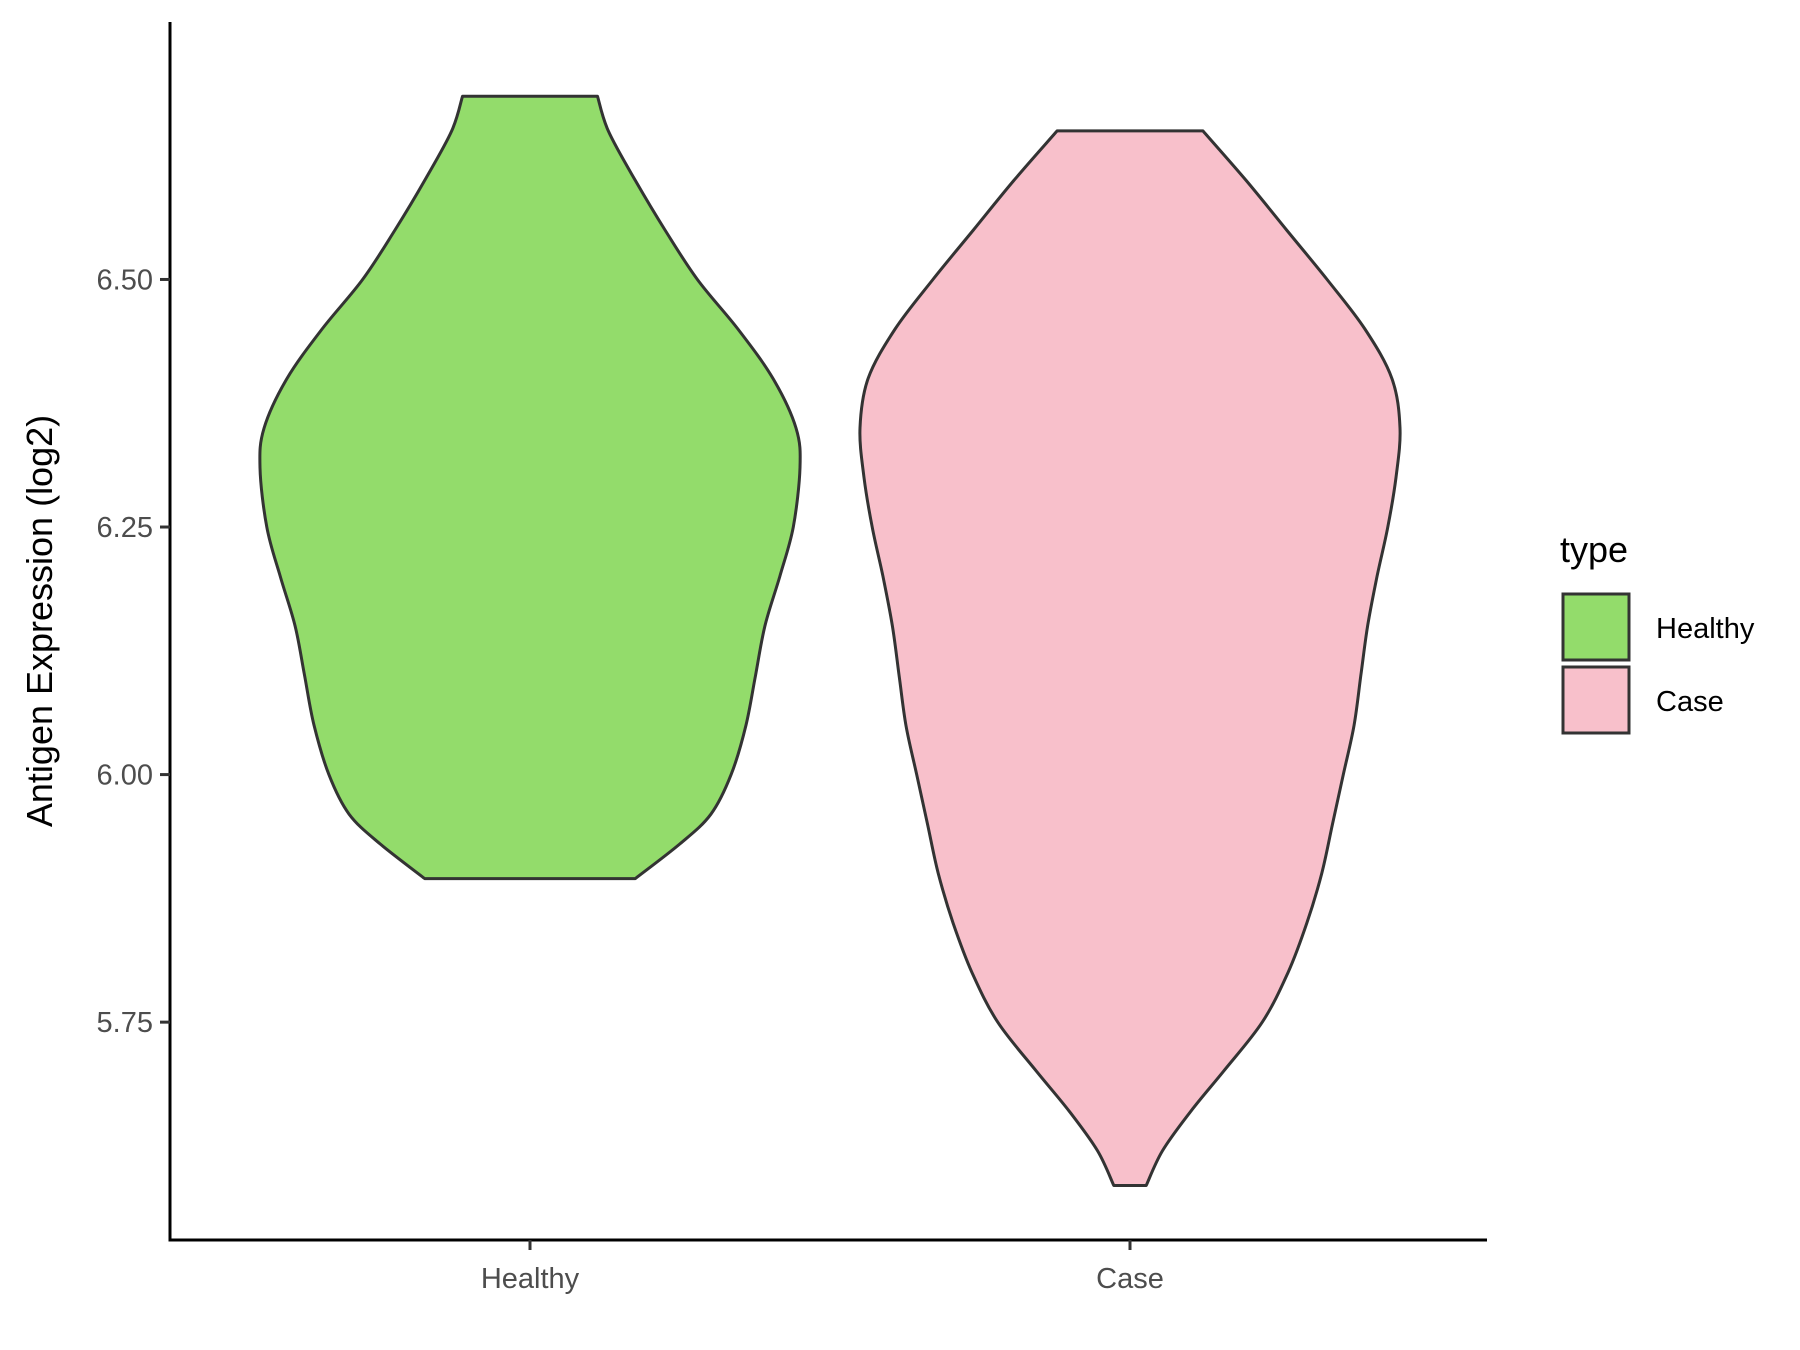 Image resolution: width=1800 pixels, height=1350 pixels. I want to click on legend-items: Healthy Case, so click(1658, 663).